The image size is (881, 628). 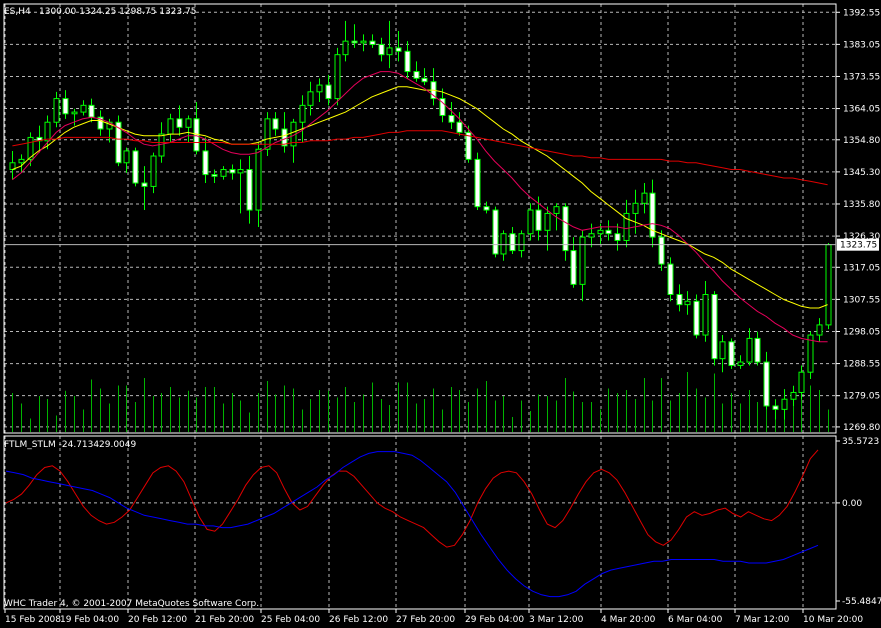 I want to click on indicator-tick-label: 0.00, so click(x=852, y=504).